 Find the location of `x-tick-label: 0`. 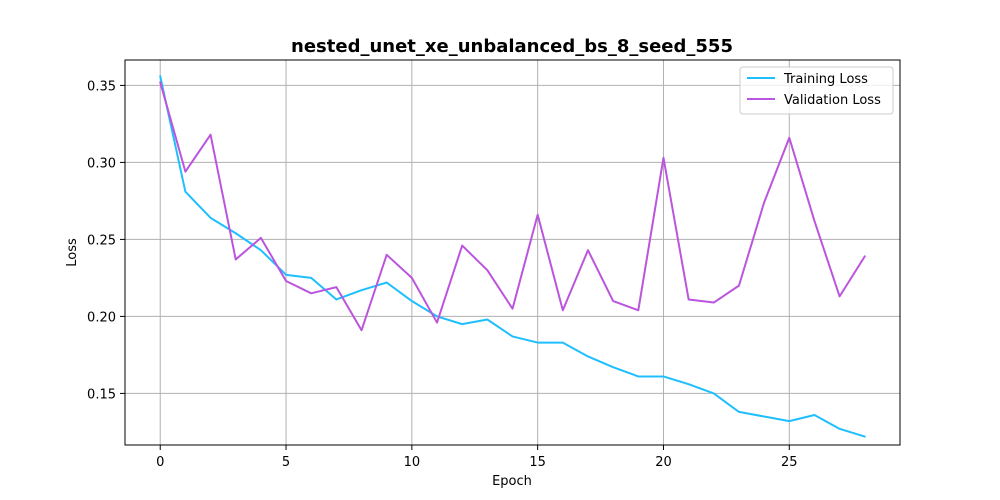

x-tick-label: 0 is located at coordinates (160, 462).